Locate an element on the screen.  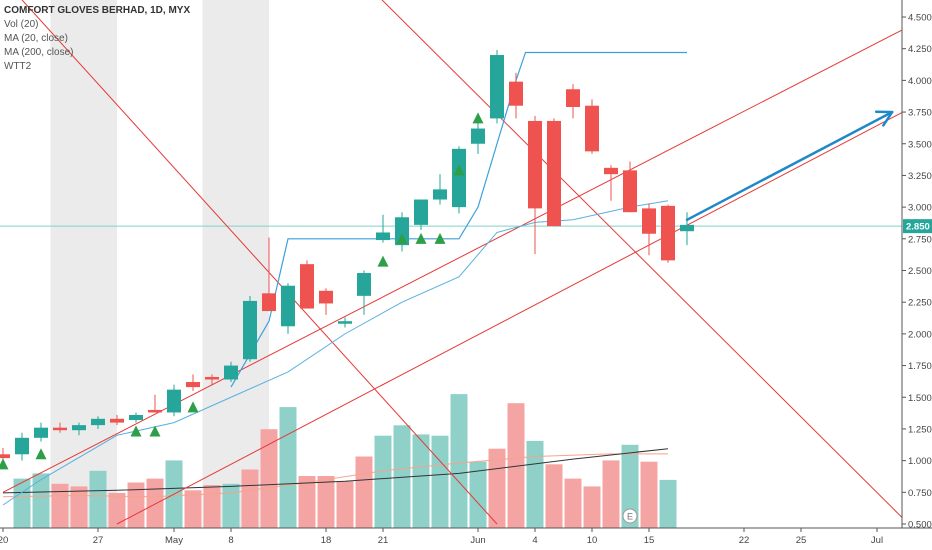
volume-ma-long-line is located at coordinates (335, 471).